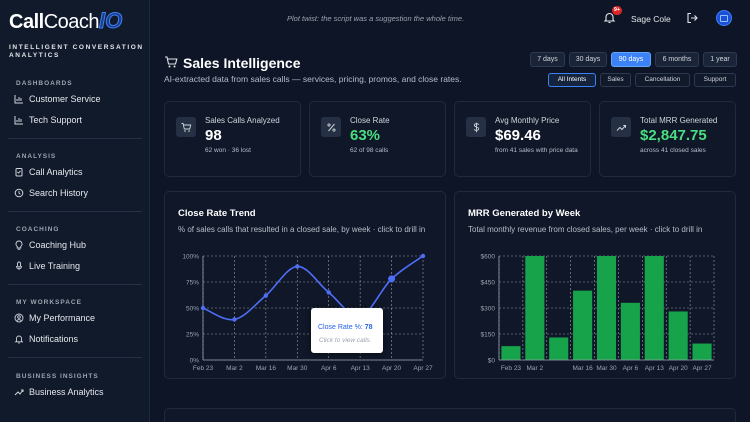  I want to click on sidebar-item-label: Search History, so click(59, 193).